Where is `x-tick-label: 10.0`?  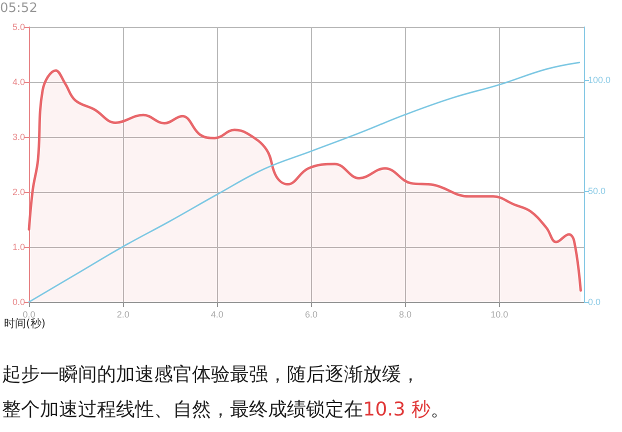 x-tick-label: 10.0 is located at coordinates (499, 315).